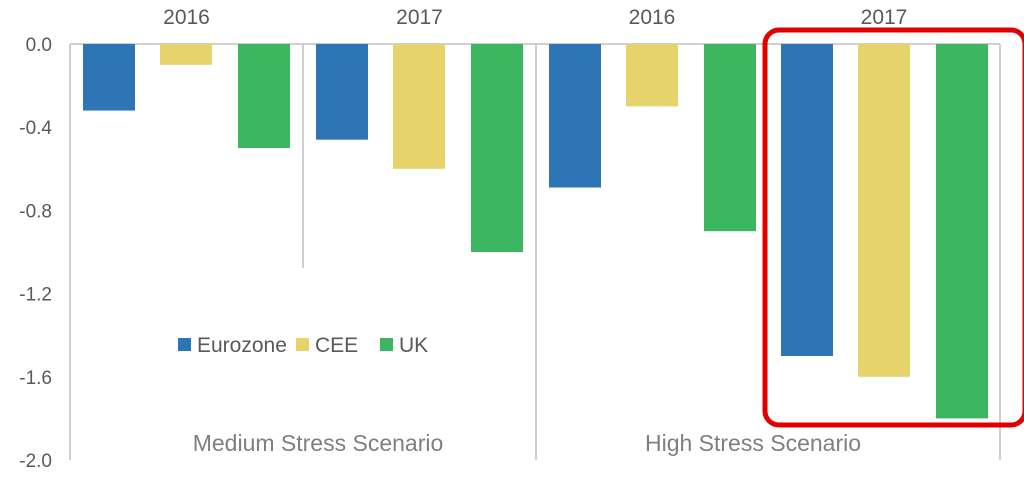 Image resolution: width=1024 pixels, height=486 pixels. Describe the element at coordinates (39, 45) in the screenshot. I see `y-tick-label: 0.0` at that location.